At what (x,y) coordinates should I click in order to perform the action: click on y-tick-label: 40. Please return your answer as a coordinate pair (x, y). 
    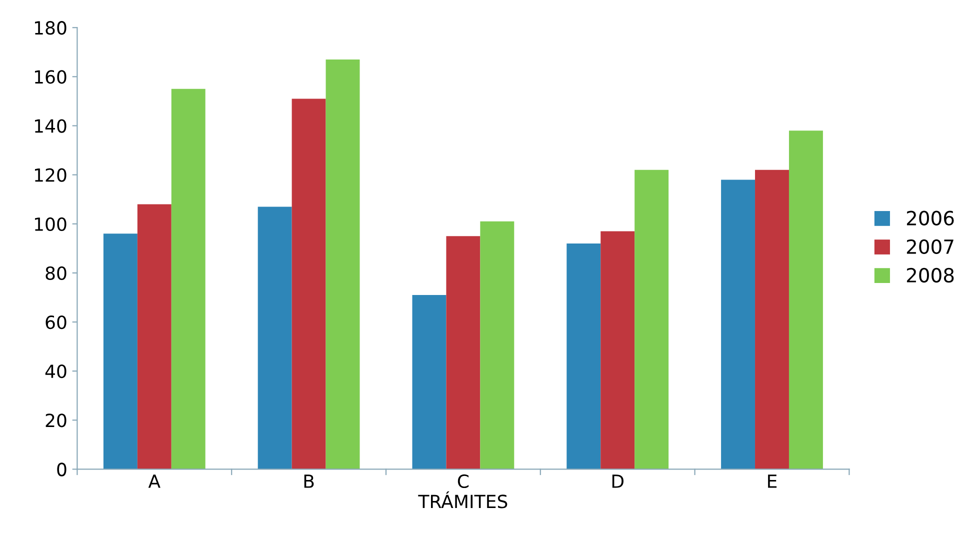
    Looking at the image, I should click on (55, 371).